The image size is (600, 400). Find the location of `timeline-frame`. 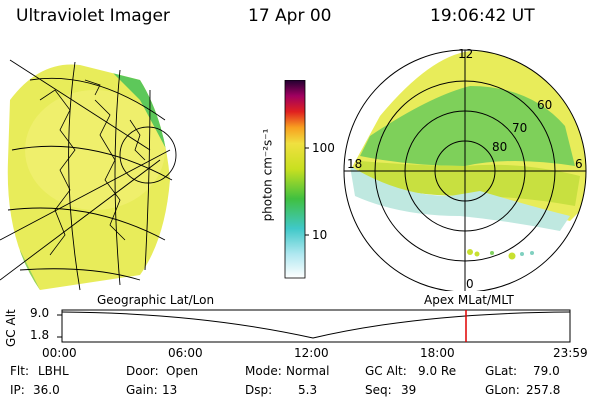

timeline-frame is located at coordinates (316, 326).